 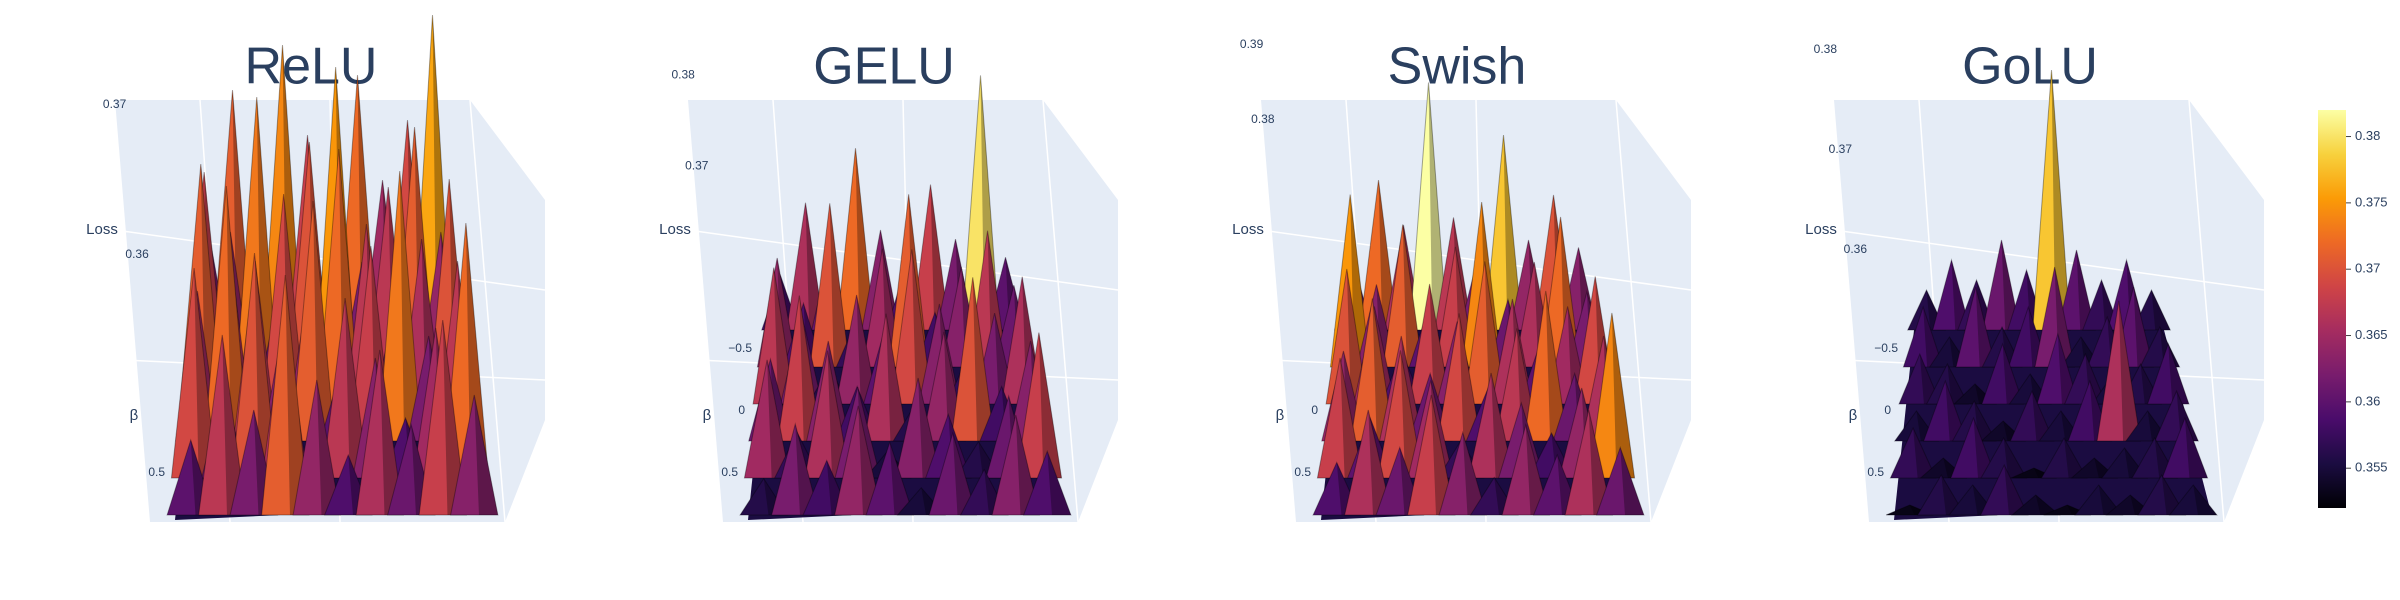 I want to click on colorbar-tick-label: 0.375, so click(x=2371, y=201).